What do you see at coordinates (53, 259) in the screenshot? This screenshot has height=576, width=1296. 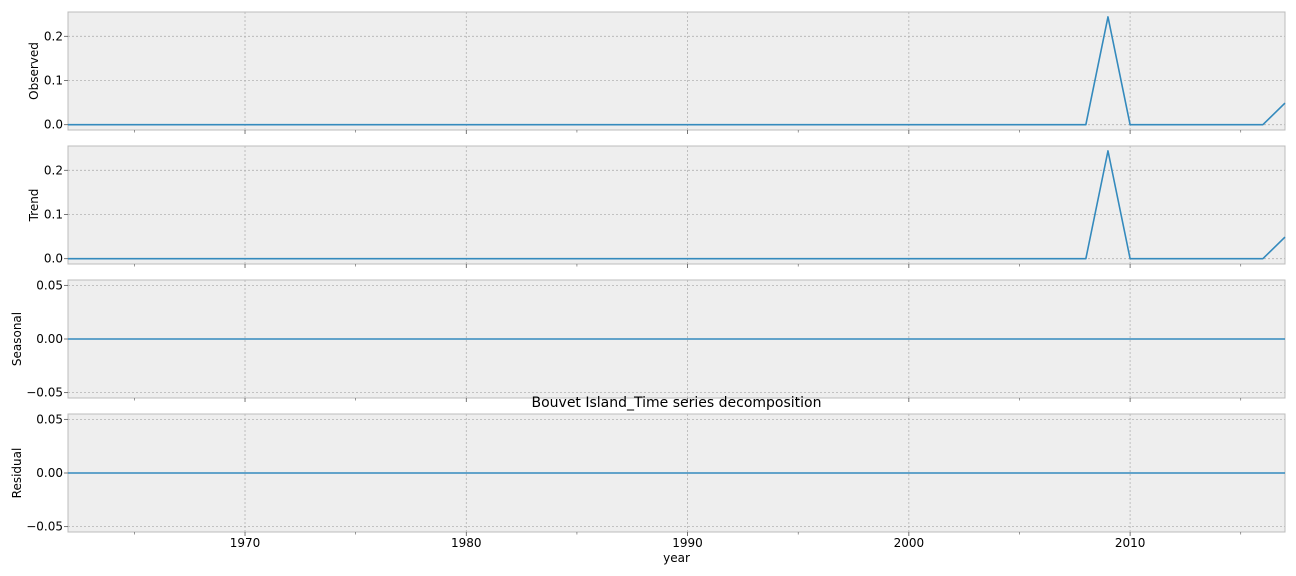 I see `trend-y-tick-label: 0.0` at bounding box center [53, 259].